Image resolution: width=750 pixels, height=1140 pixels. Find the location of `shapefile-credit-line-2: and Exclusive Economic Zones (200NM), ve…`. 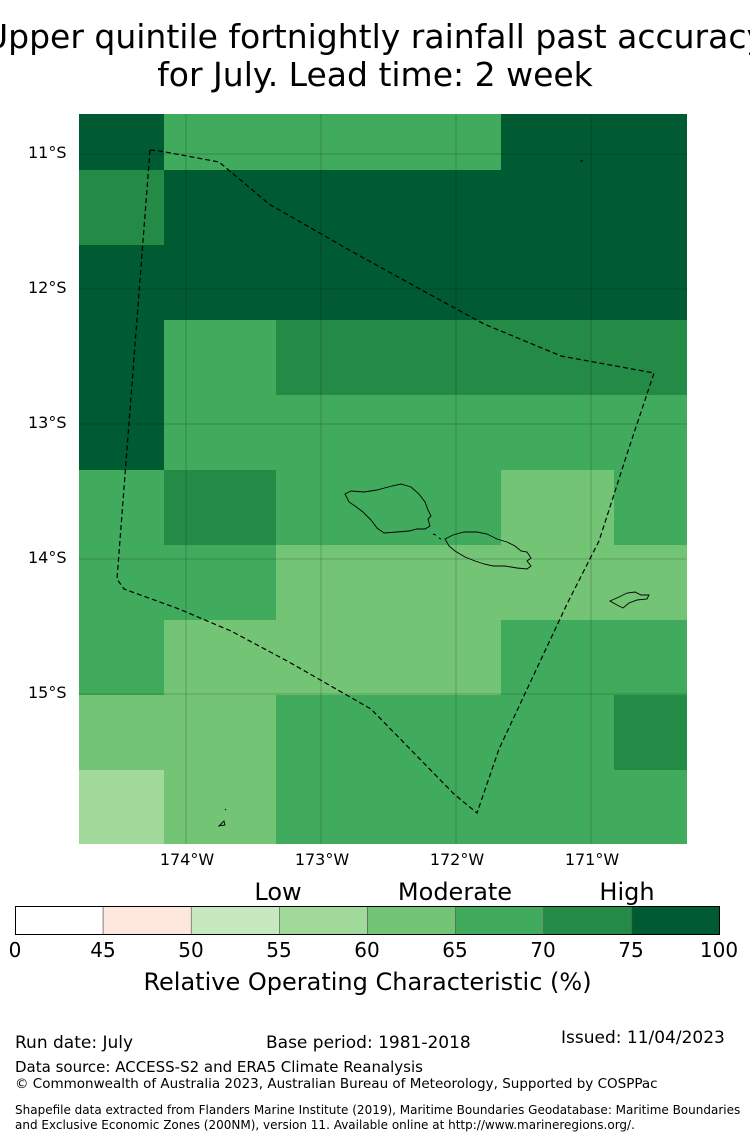

shapefile-credit-line-2: and Exclusive Economic Zones (200NM), ve… is located at coordinates (325, 1125).